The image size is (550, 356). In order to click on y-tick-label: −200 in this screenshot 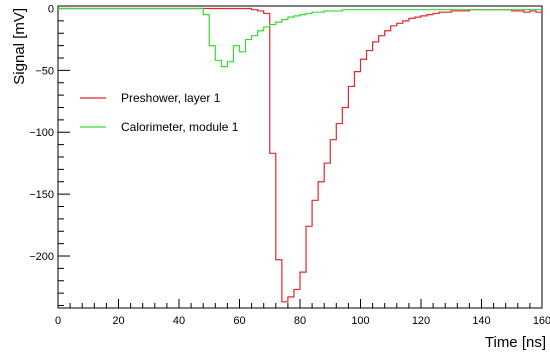, I will do `click(41, 257)`.